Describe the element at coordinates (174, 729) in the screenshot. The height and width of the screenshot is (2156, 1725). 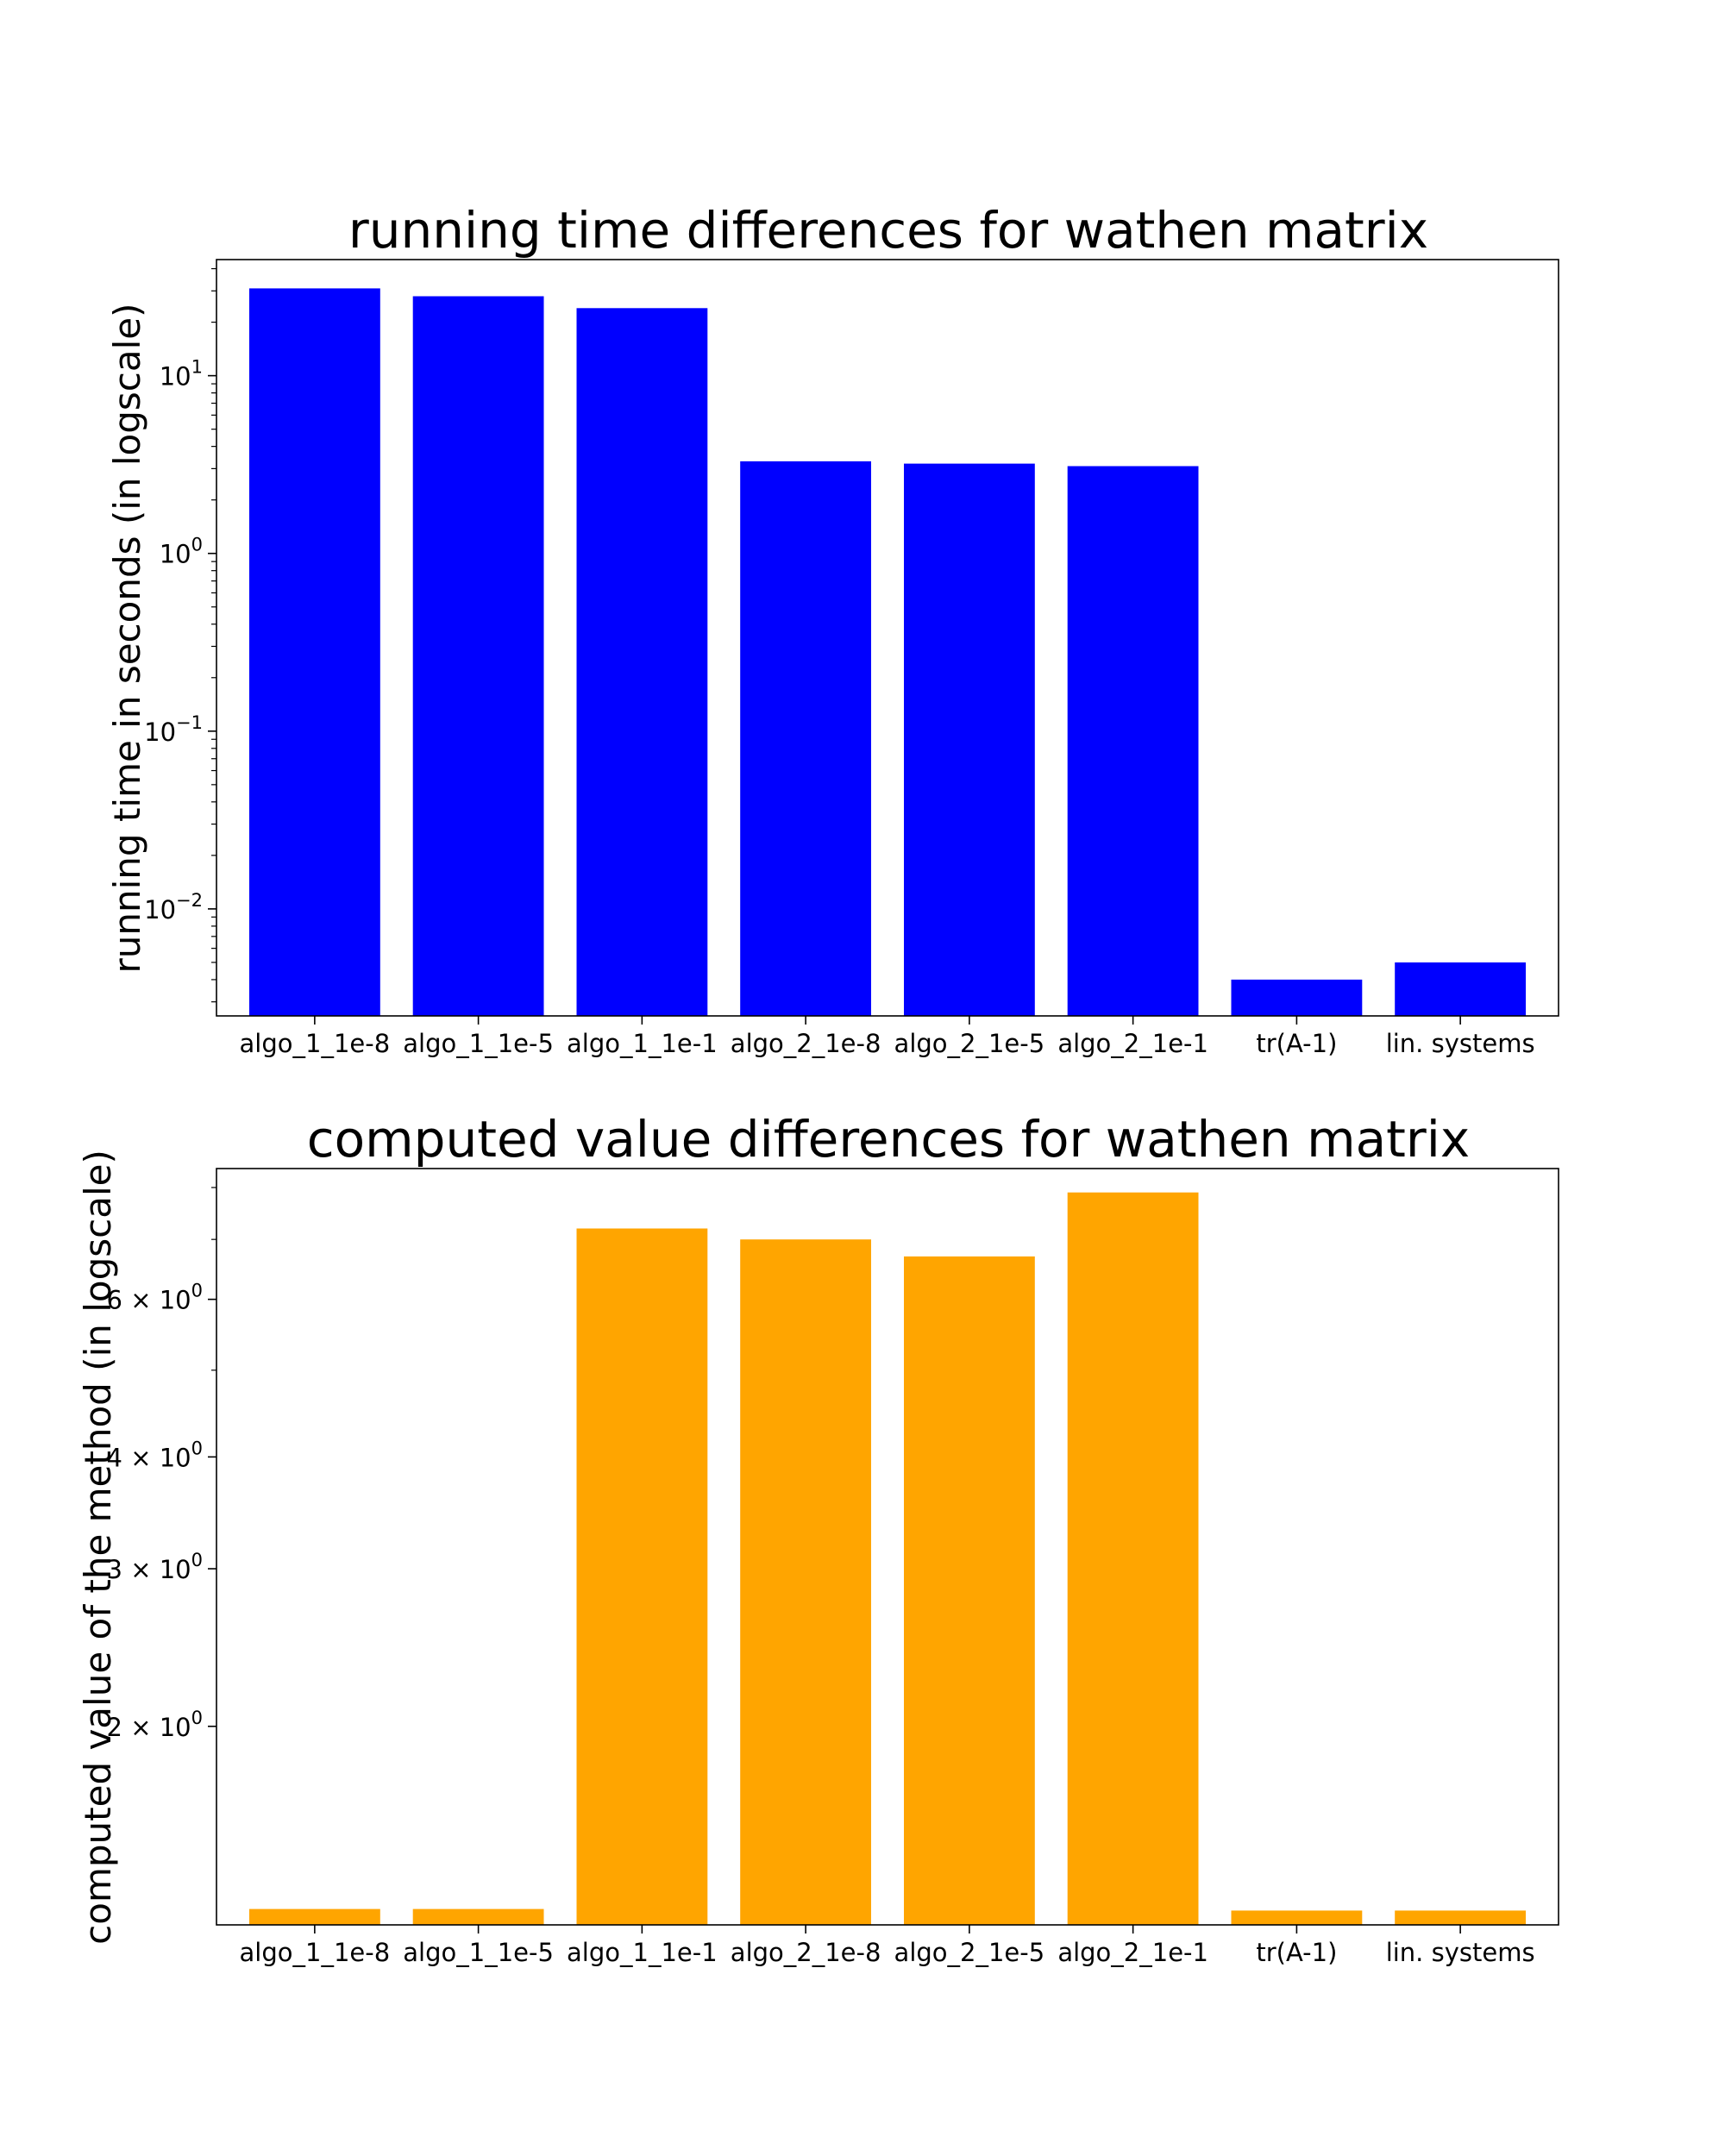
I see `y-tick-label-2: 10⁻¹` at that location.